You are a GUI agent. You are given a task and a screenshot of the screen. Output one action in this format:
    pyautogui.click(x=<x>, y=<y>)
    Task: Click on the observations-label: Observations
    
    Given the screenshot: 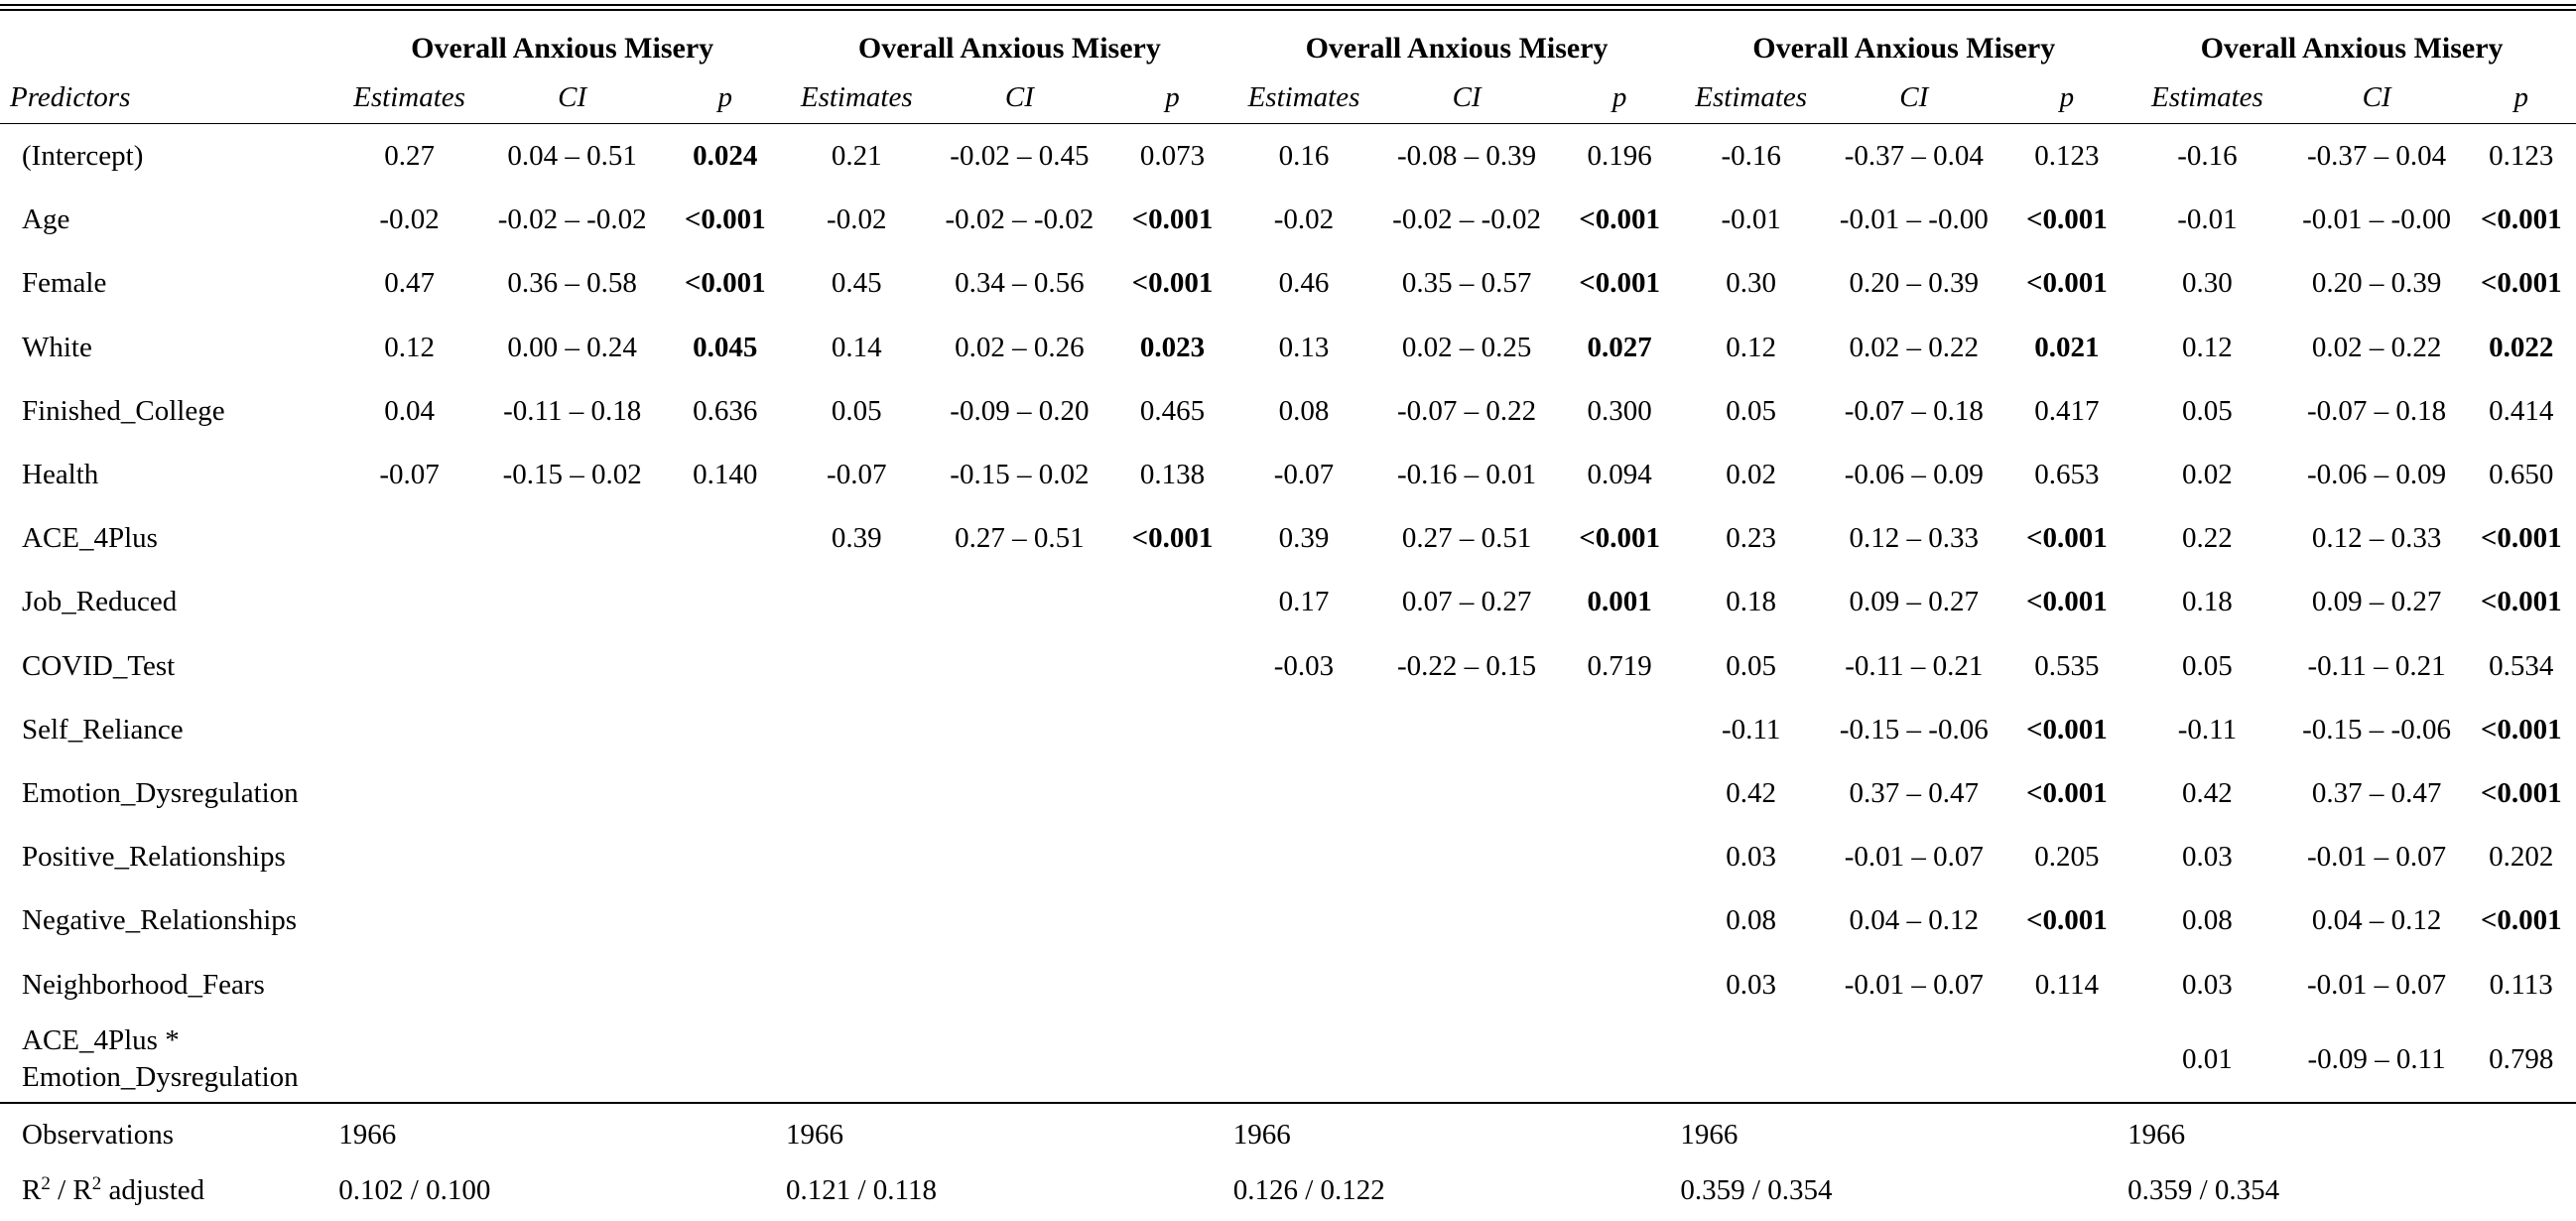 What is the action you would take?
    pyautogui.click(x=170, y=1131)
    